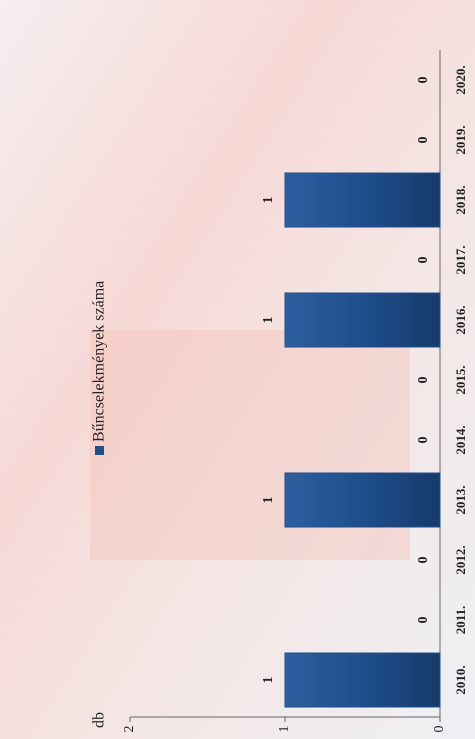 The image size is (475, 739). I want to click on y-axis-label: db, so click(99, 720).